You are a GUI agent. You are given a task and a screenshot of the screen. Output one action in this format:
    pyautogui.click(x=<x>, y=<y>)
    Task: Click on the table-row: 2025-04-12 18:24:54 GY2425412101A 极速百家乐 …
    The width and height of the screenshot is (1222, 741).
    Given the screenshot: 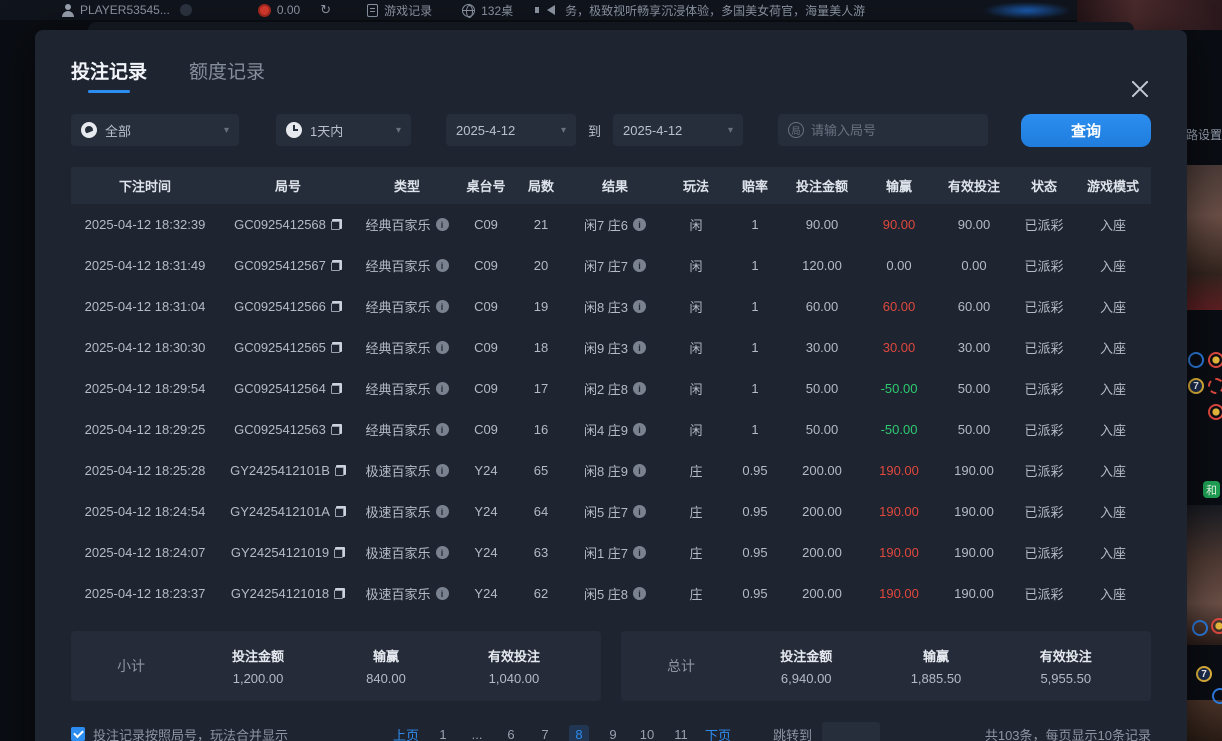 What is the action you would take?
    pyautogui.click(x=611, y=511)
    